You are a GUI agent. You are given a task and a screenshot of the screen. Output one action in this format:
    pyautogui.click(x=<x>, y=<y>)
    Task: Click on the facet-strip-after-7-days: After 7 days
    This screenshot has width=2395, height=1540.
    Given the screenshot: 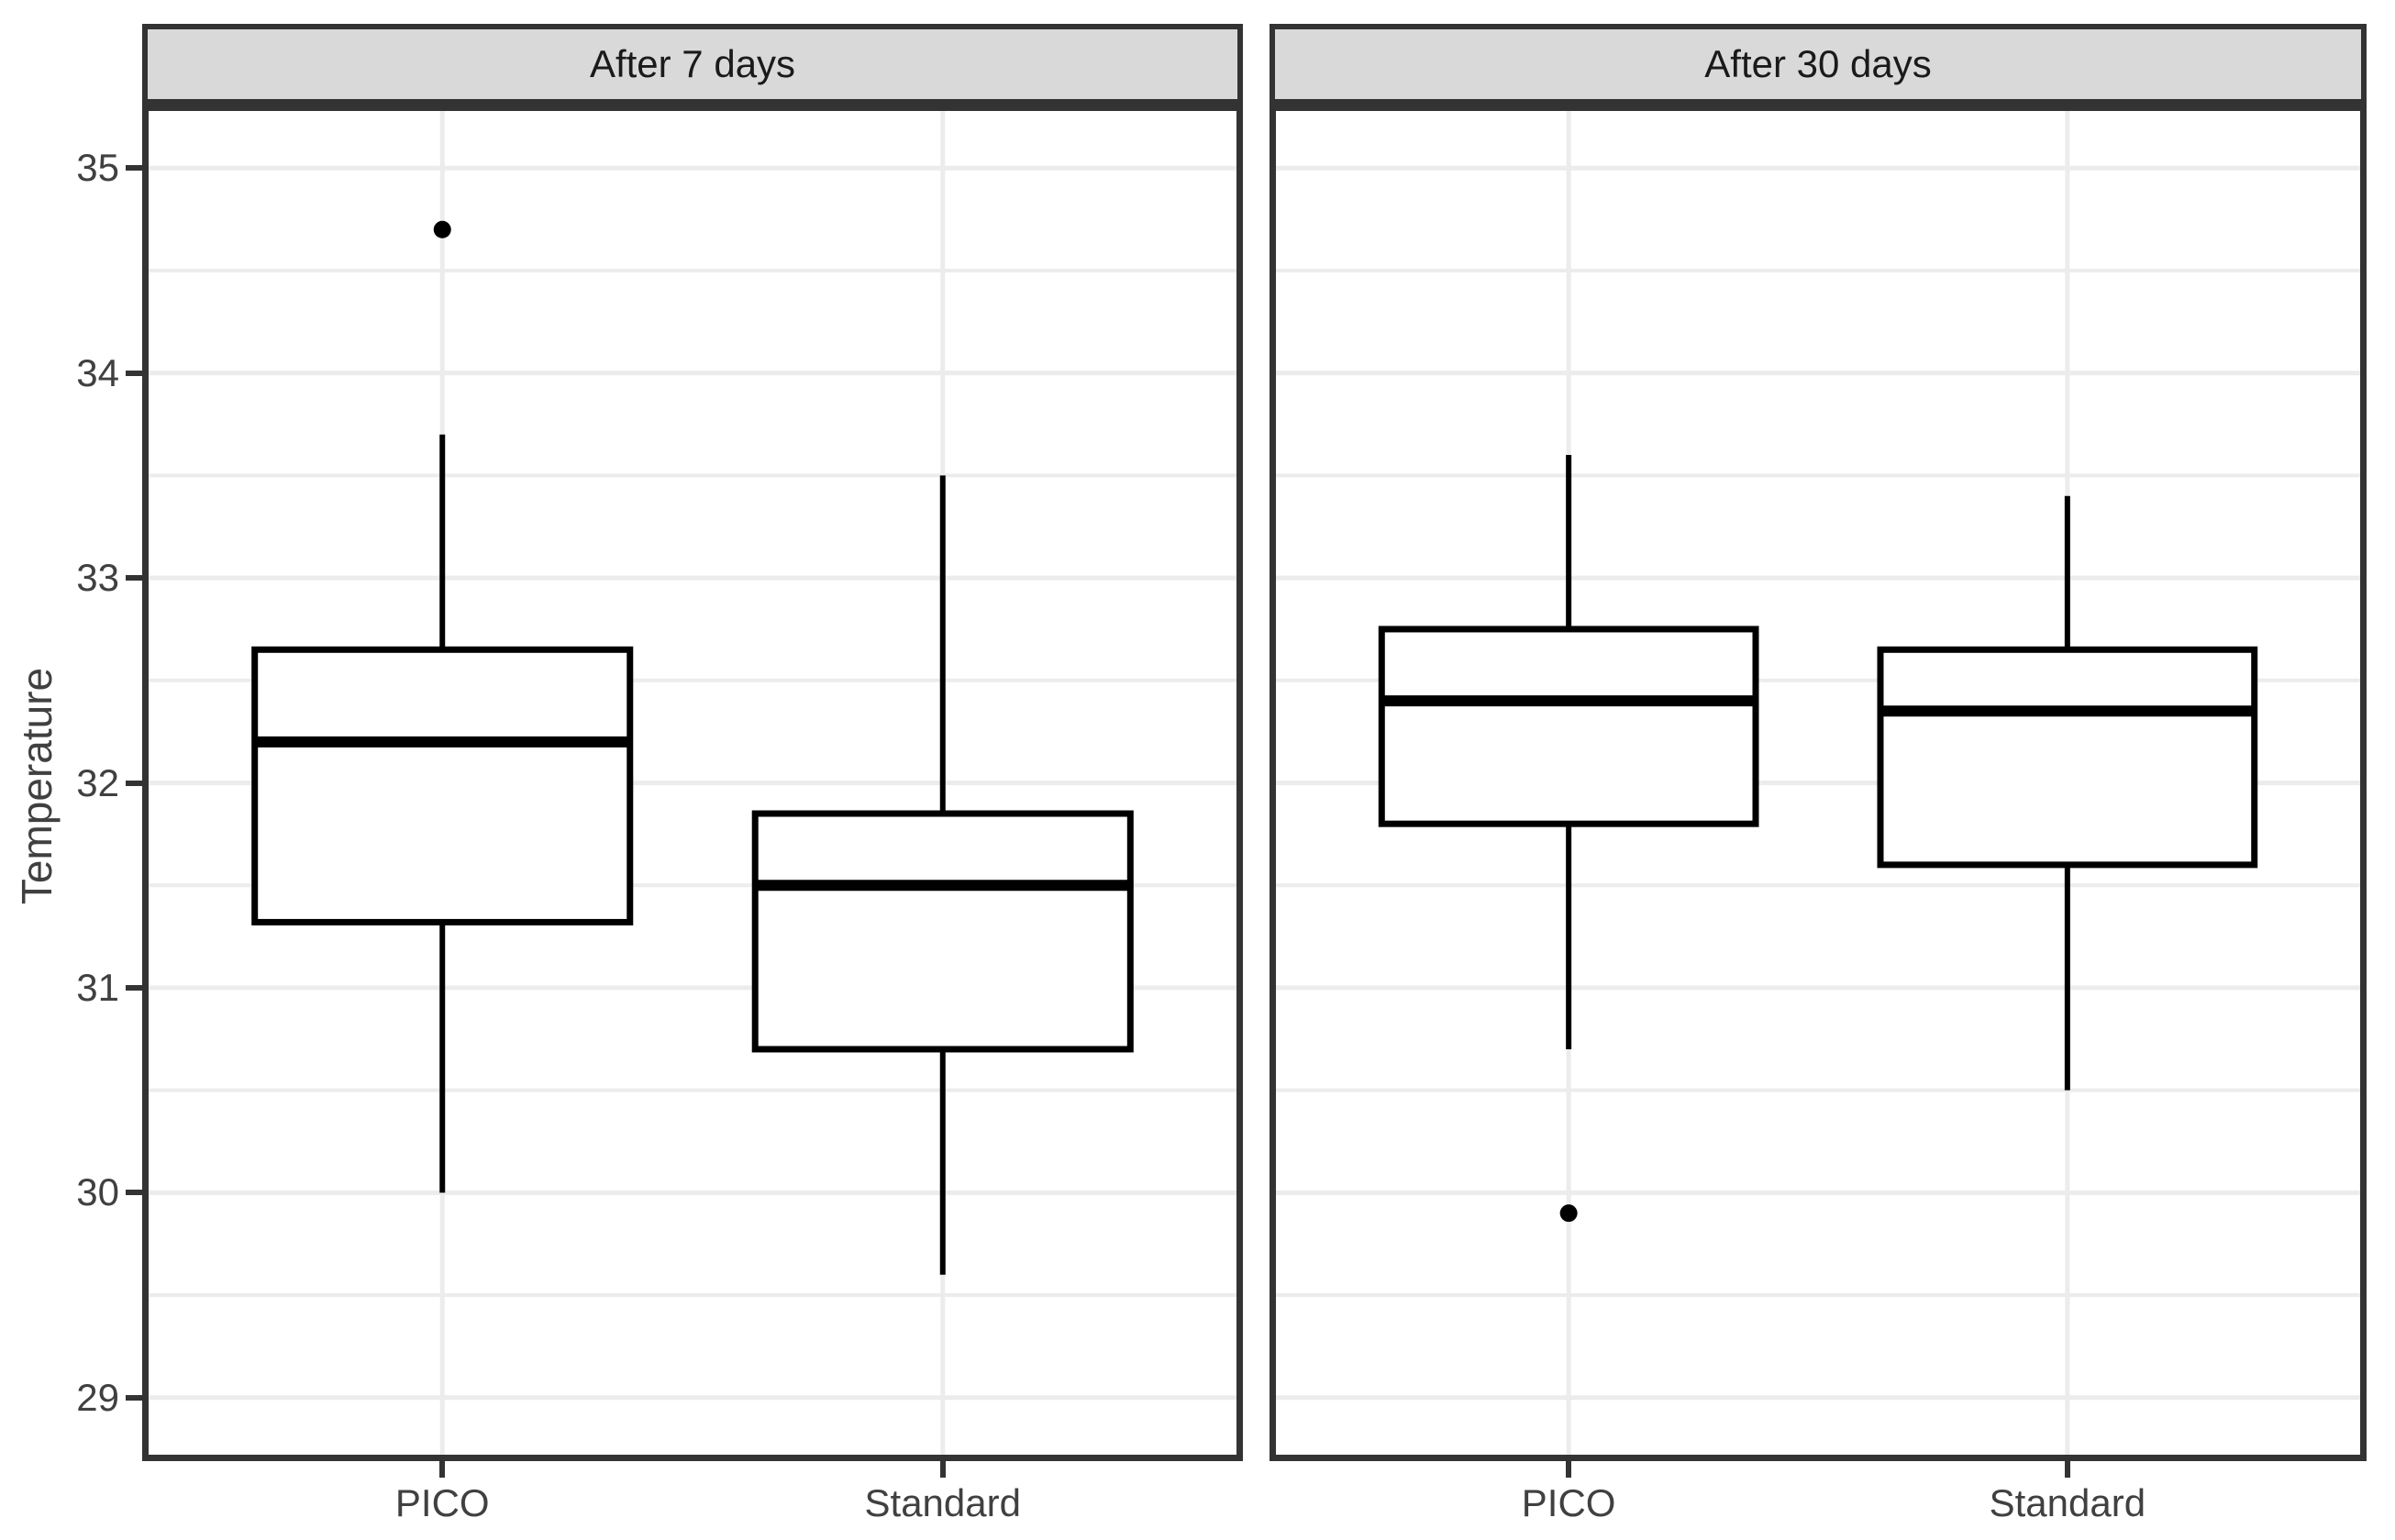 What is the action you would take?
    pyautogui.click(x=692, y=64)
    